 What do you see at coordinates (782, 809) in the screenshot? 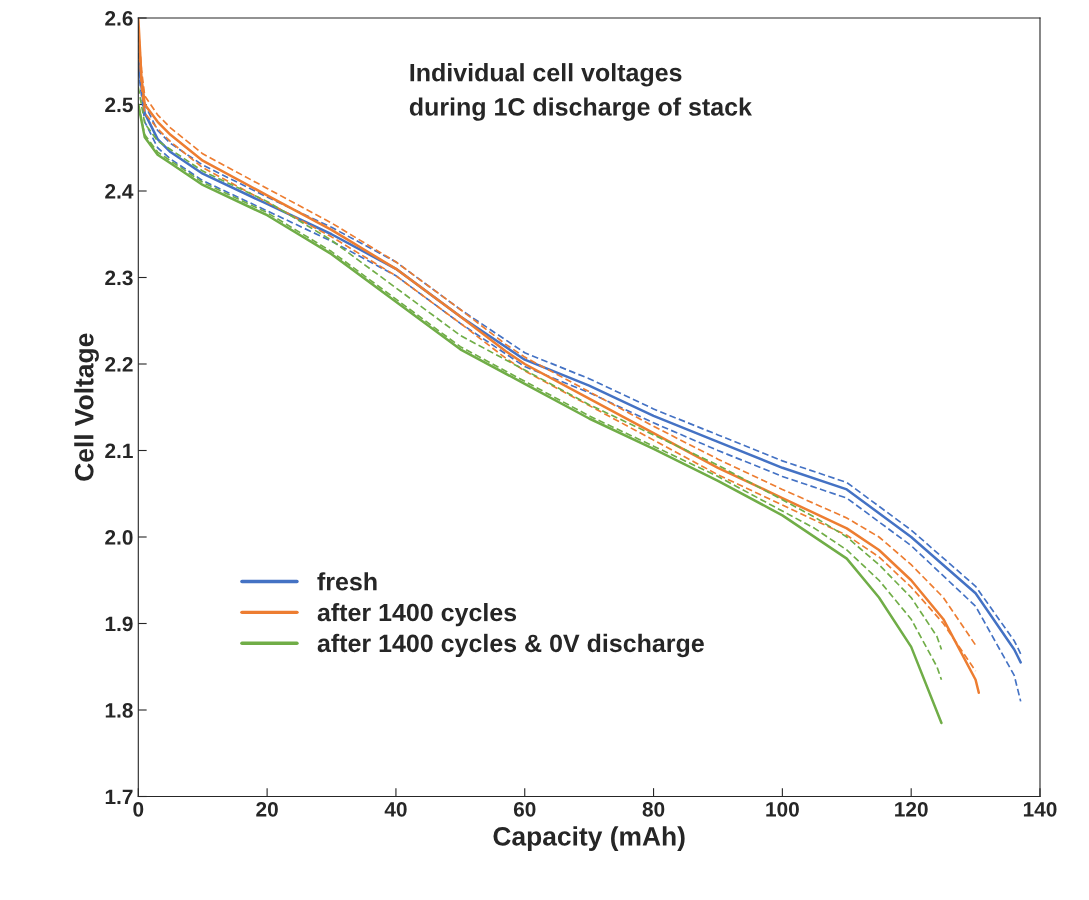
I see `x-tick-label: 100` at bounding box center [782, 809].